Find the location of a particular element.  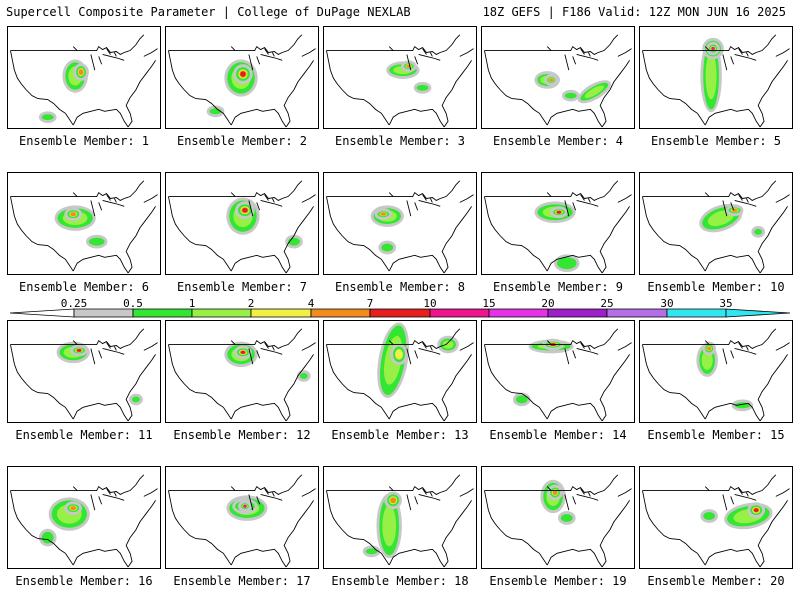

ensemble-member-label: Ensemble Member: 15 is located at coordinates (716, 435).